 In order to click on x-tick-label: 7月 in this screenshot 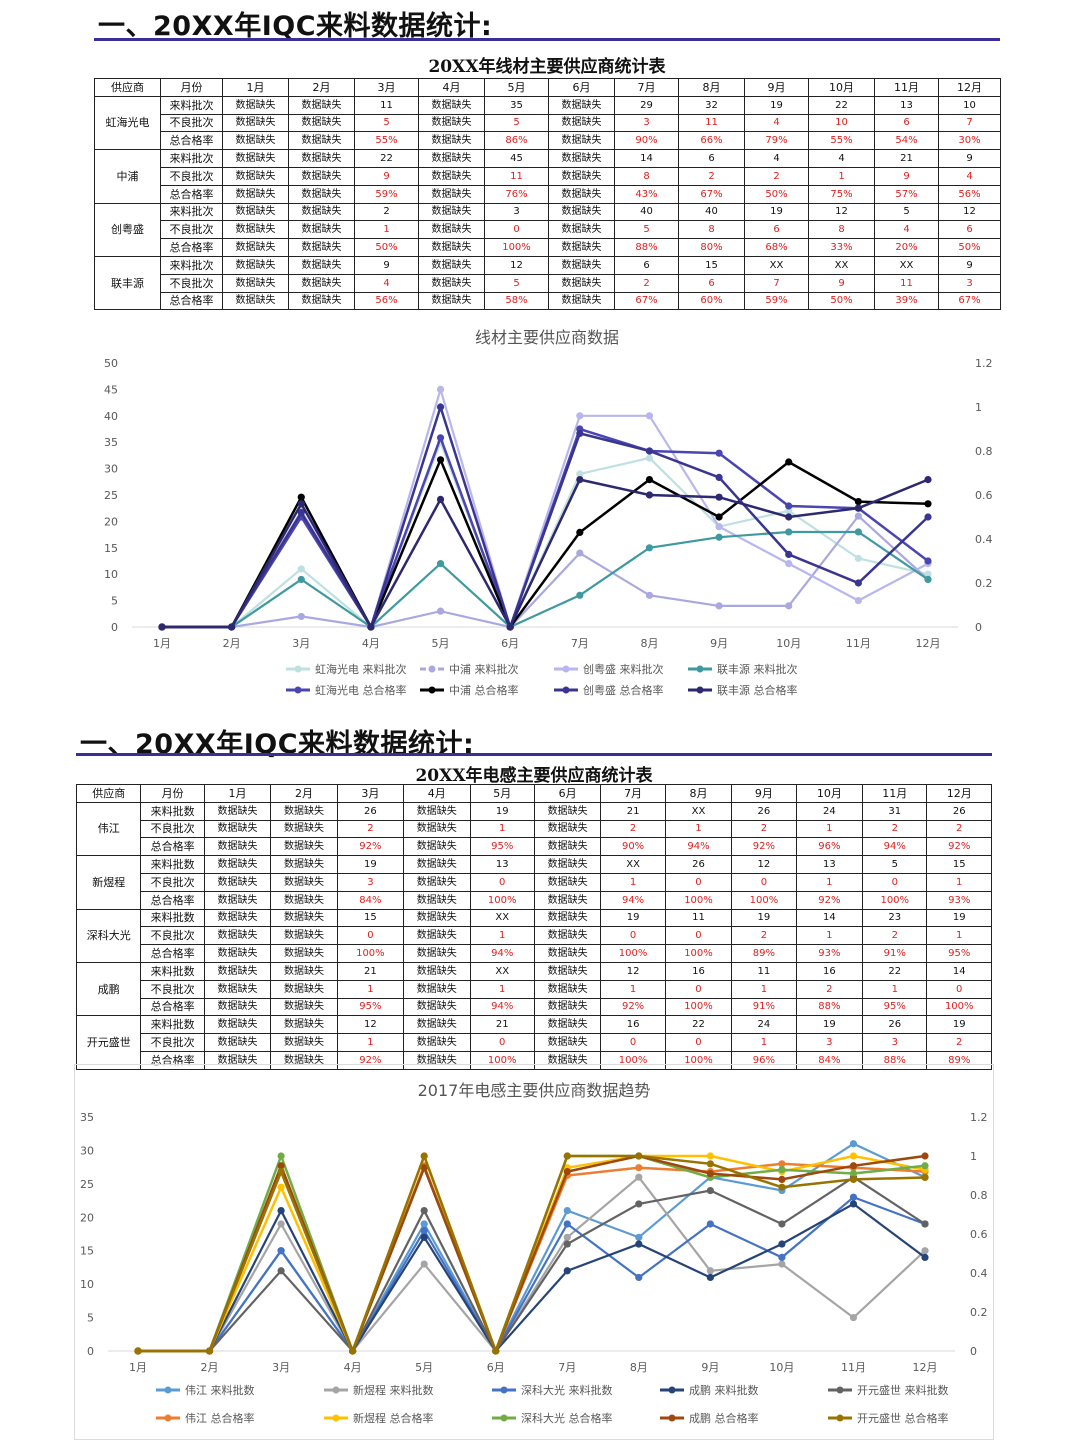, I will do `click(567, 1367)`.